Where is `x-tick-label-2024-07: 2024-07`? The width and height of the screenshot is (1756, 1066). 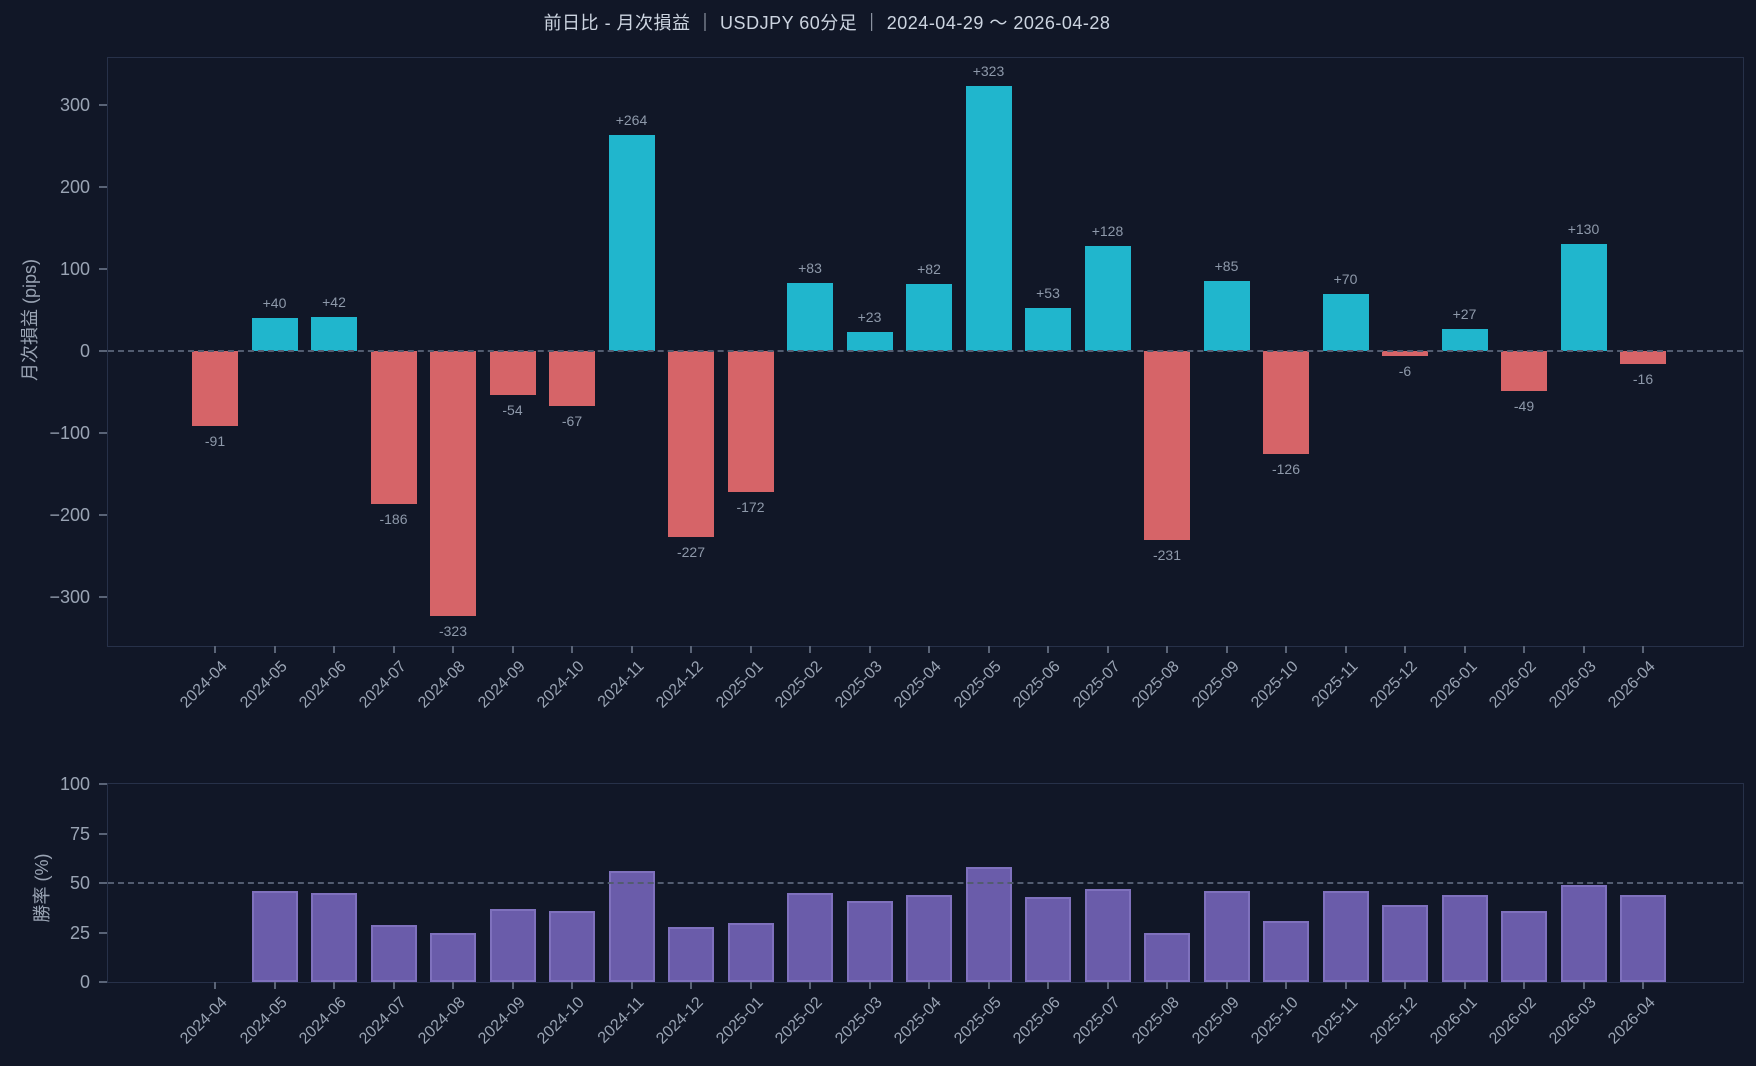
x-tick-label-2024-07: 2024-07 is located at coordinates (382, 685).